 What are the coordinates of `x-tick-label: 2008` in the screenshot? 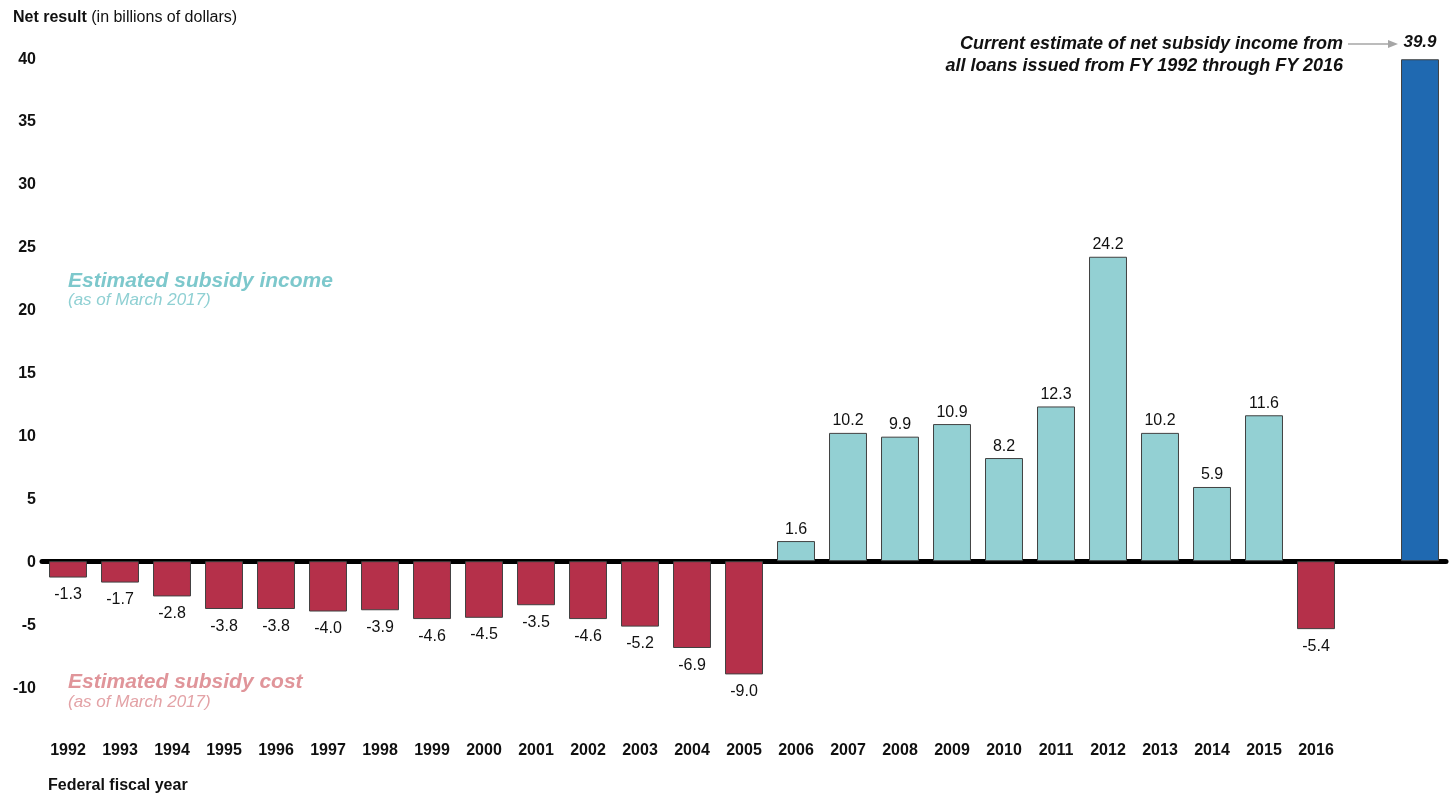 It's located at (900, 749).